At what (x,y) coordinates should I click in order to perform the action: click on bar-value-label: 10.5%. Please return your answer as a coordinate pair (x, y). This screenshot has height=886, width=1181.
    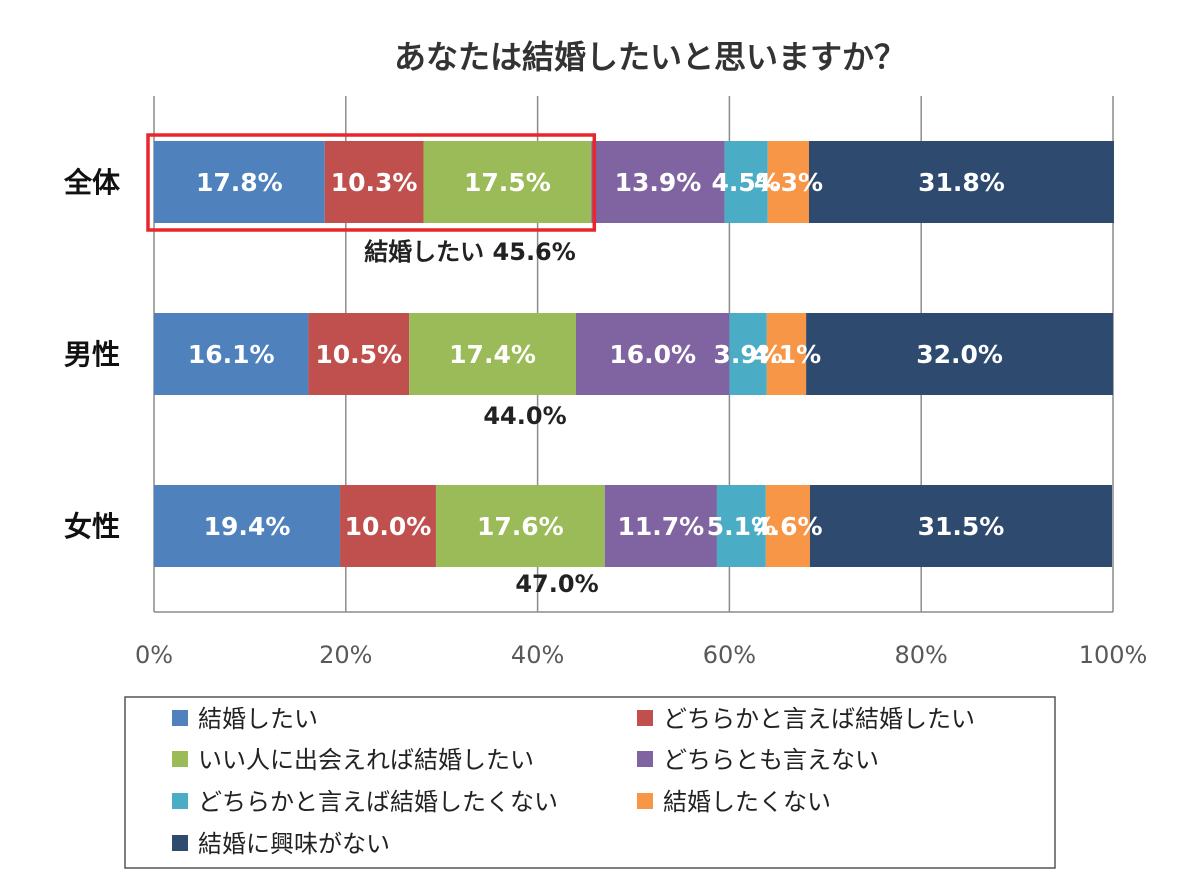
    Looking at the image, I should click on (358, 354).